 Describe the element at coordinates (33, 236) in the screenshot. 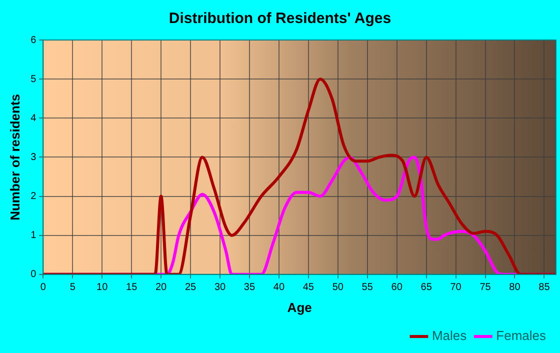

I see `y-tick-label: 1` at that location.